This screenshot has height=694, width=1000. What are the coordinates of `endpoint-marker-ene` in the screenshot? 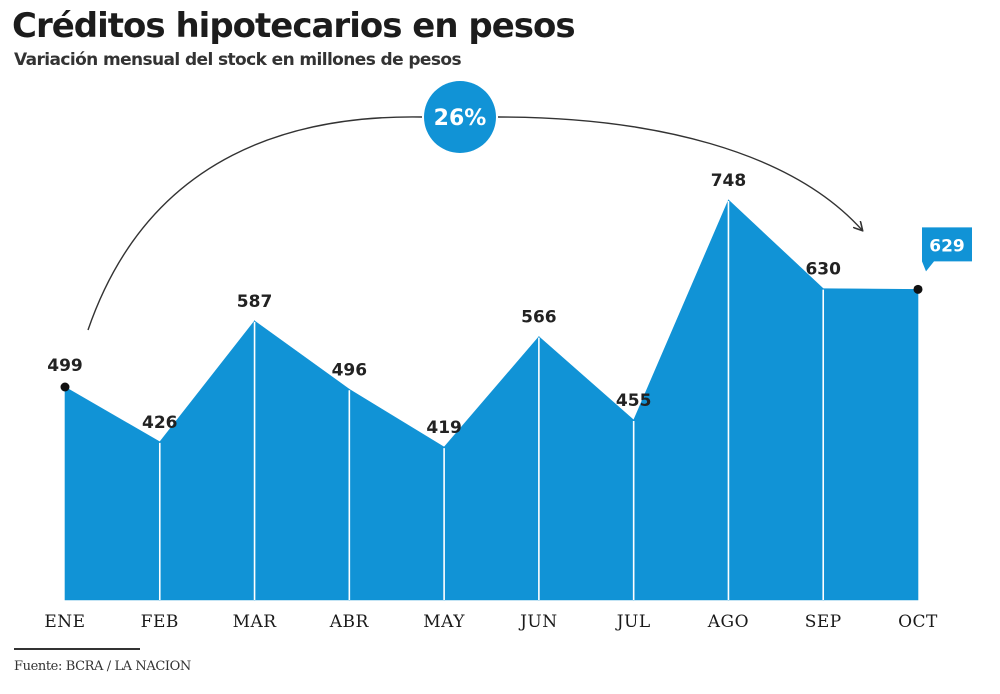 It's located at (65, 387).